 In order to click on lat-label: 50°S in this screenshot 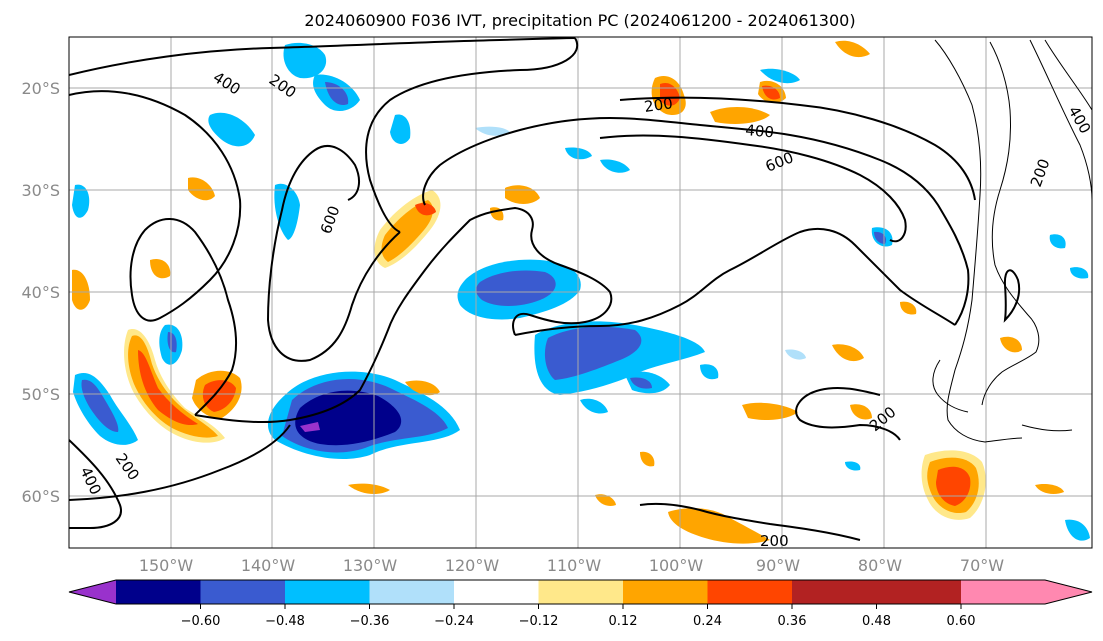, I will do `click(40, 394)`.